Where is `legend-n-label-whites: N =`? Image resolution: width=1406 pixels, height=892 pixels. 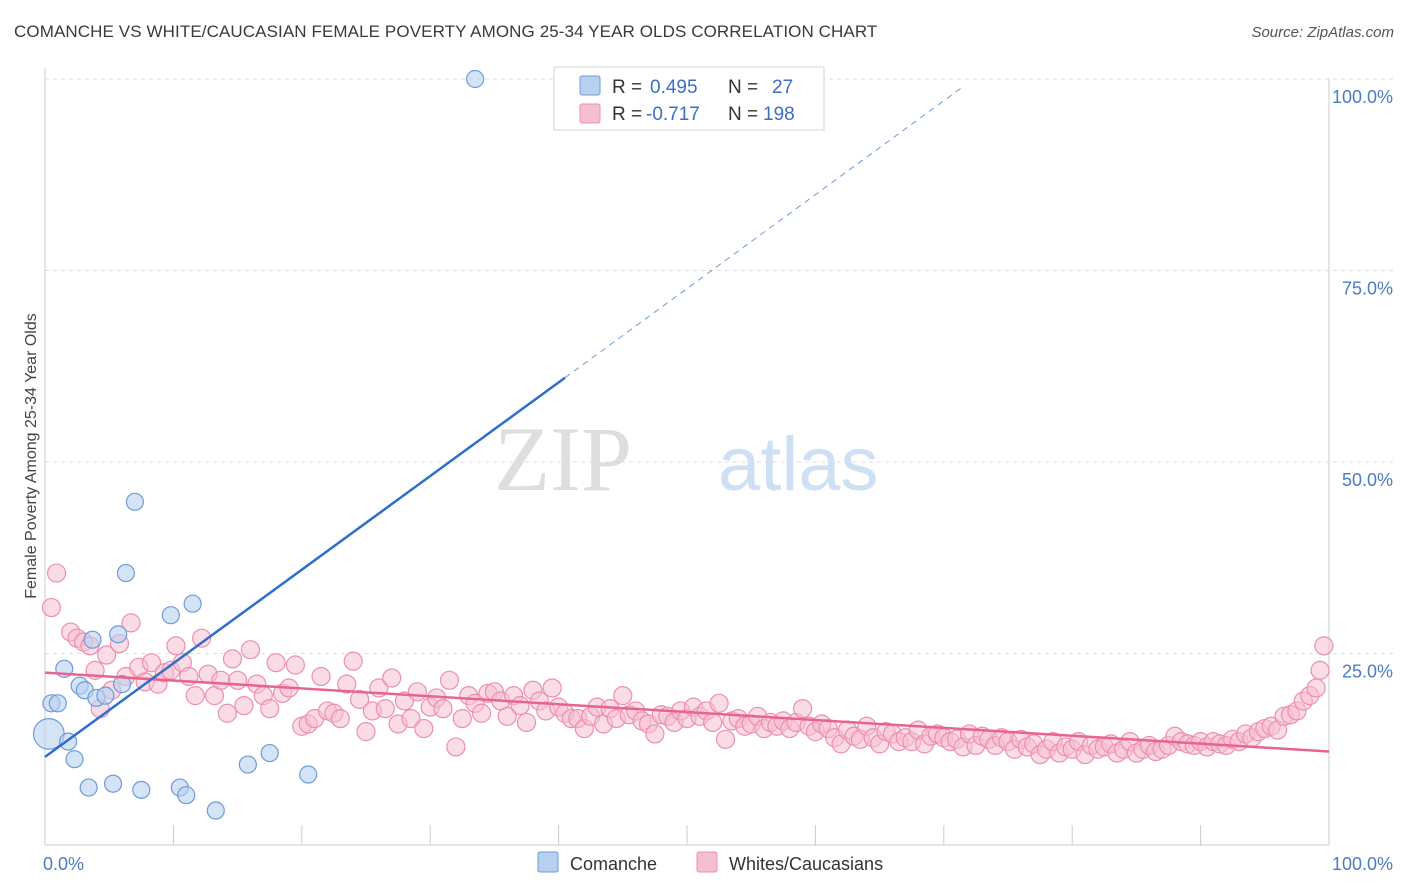 legend-n-label-whites: N = is located at coordinates (743, 114).